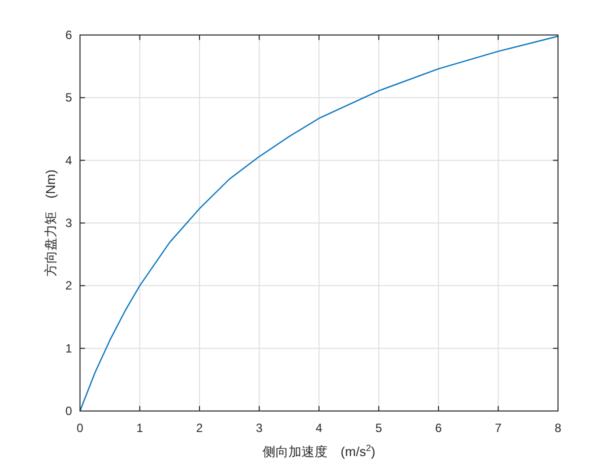 The image size is (616, 462). What do you see at coordinates (558, 428) in the screenshot?
I see `x-tick-label: 8` at bounding box center [558, 428].